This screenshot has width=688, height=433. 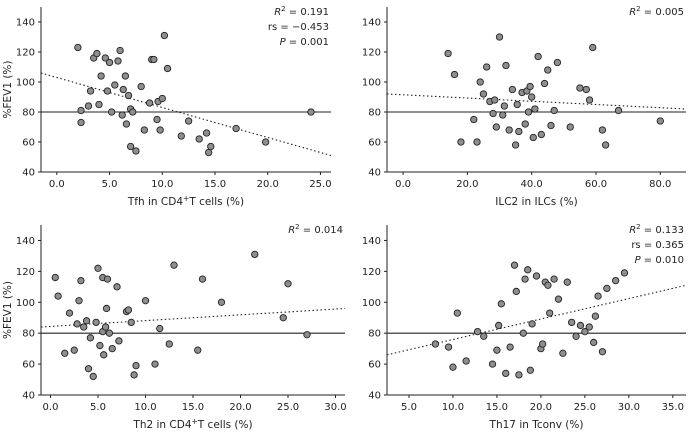 What do you see at coordinates (371, 23) in the screenshot?
I see `p2-y-tick-label: 140` at bounding box center [371, 23].